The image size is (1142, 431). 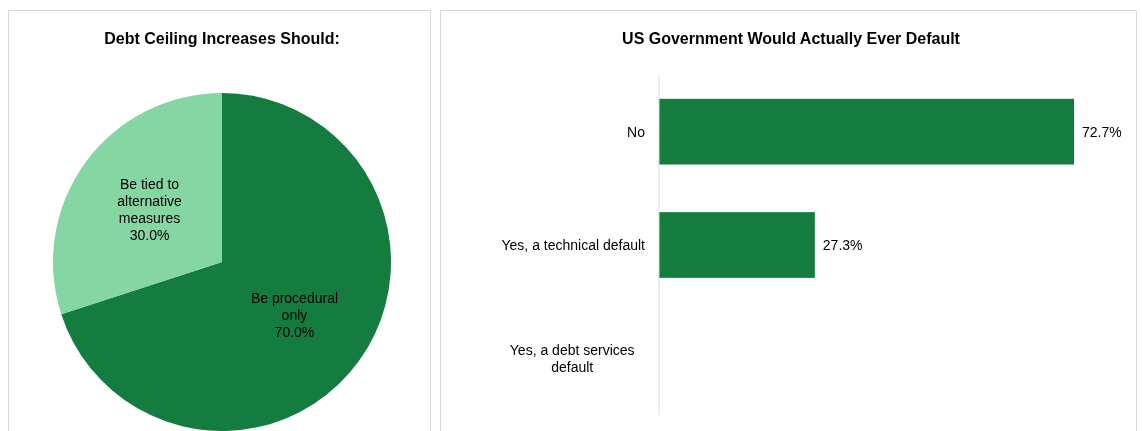 I want to click on data-label: 72.7%, so click(x=1102, y=131).